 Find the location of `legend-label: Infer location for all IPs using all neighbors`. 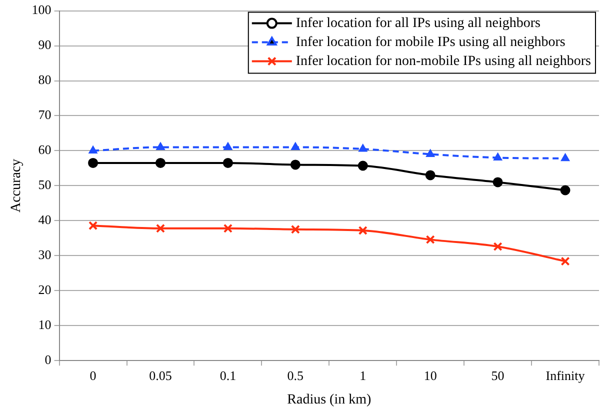

legend-label: Infer location for all IPs using all neighbors is located at coordinates (418, 23).